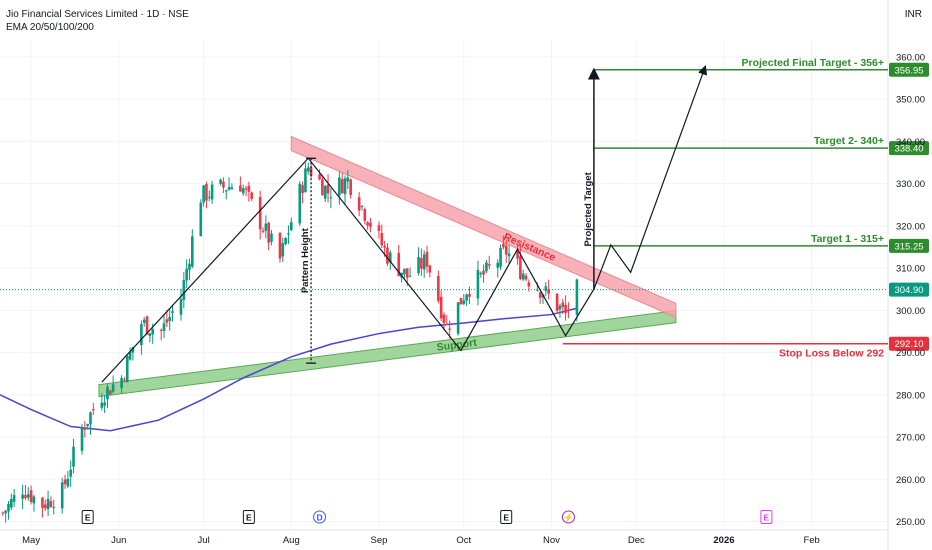 This screenshot has height=550, width=932. Describe the element at coordinates (379, 540) in the screenshot. I see `time-tick-label: Sep` at that location.